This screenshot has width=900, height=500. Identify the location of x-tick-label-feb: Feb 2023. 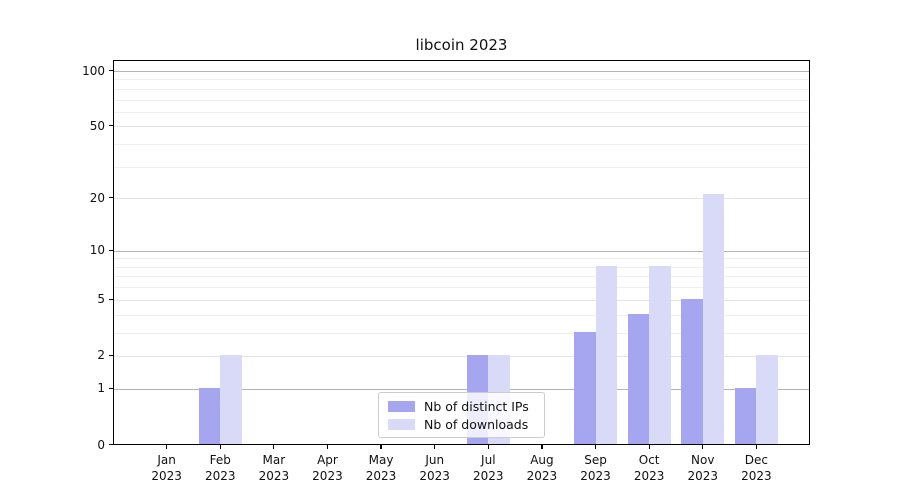
(220, 468).